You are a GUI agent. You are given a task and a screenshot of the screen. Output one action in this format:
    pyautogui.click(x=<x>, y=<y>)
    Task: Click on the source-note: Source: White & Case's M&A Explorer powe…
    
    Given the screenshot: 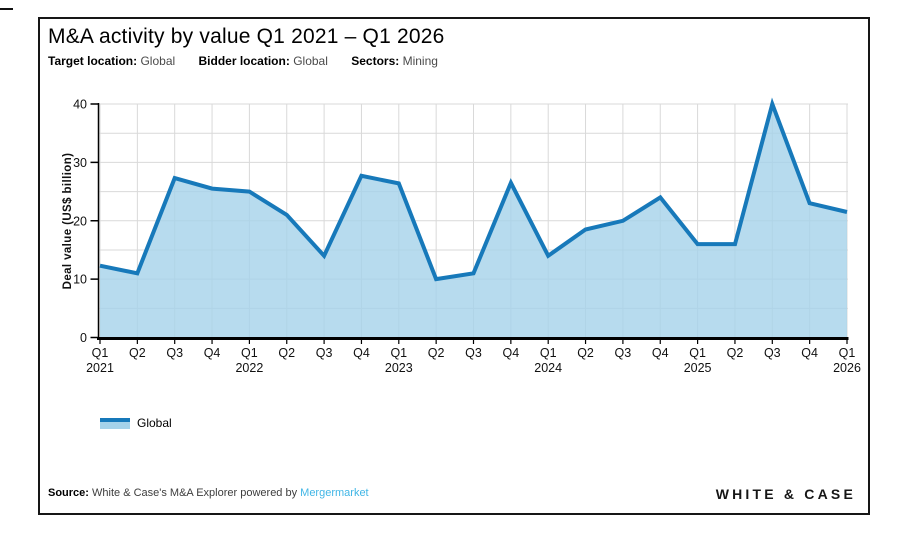 What is the action you would take?
    pyautogui.click(x=208, y=493)
    